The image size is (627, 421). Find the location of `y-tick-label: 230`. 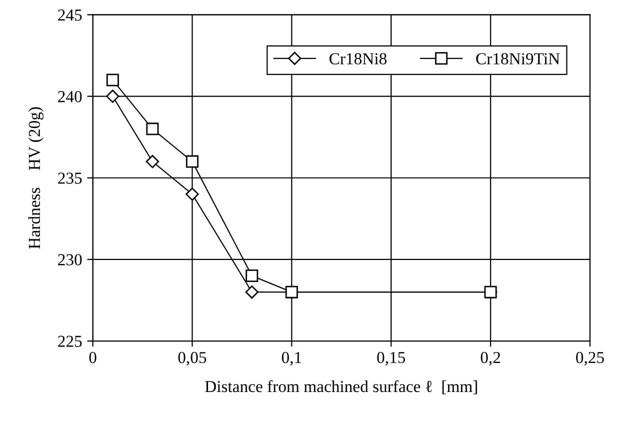

y-tick-label: 230 is located at coordinates (70, 260).